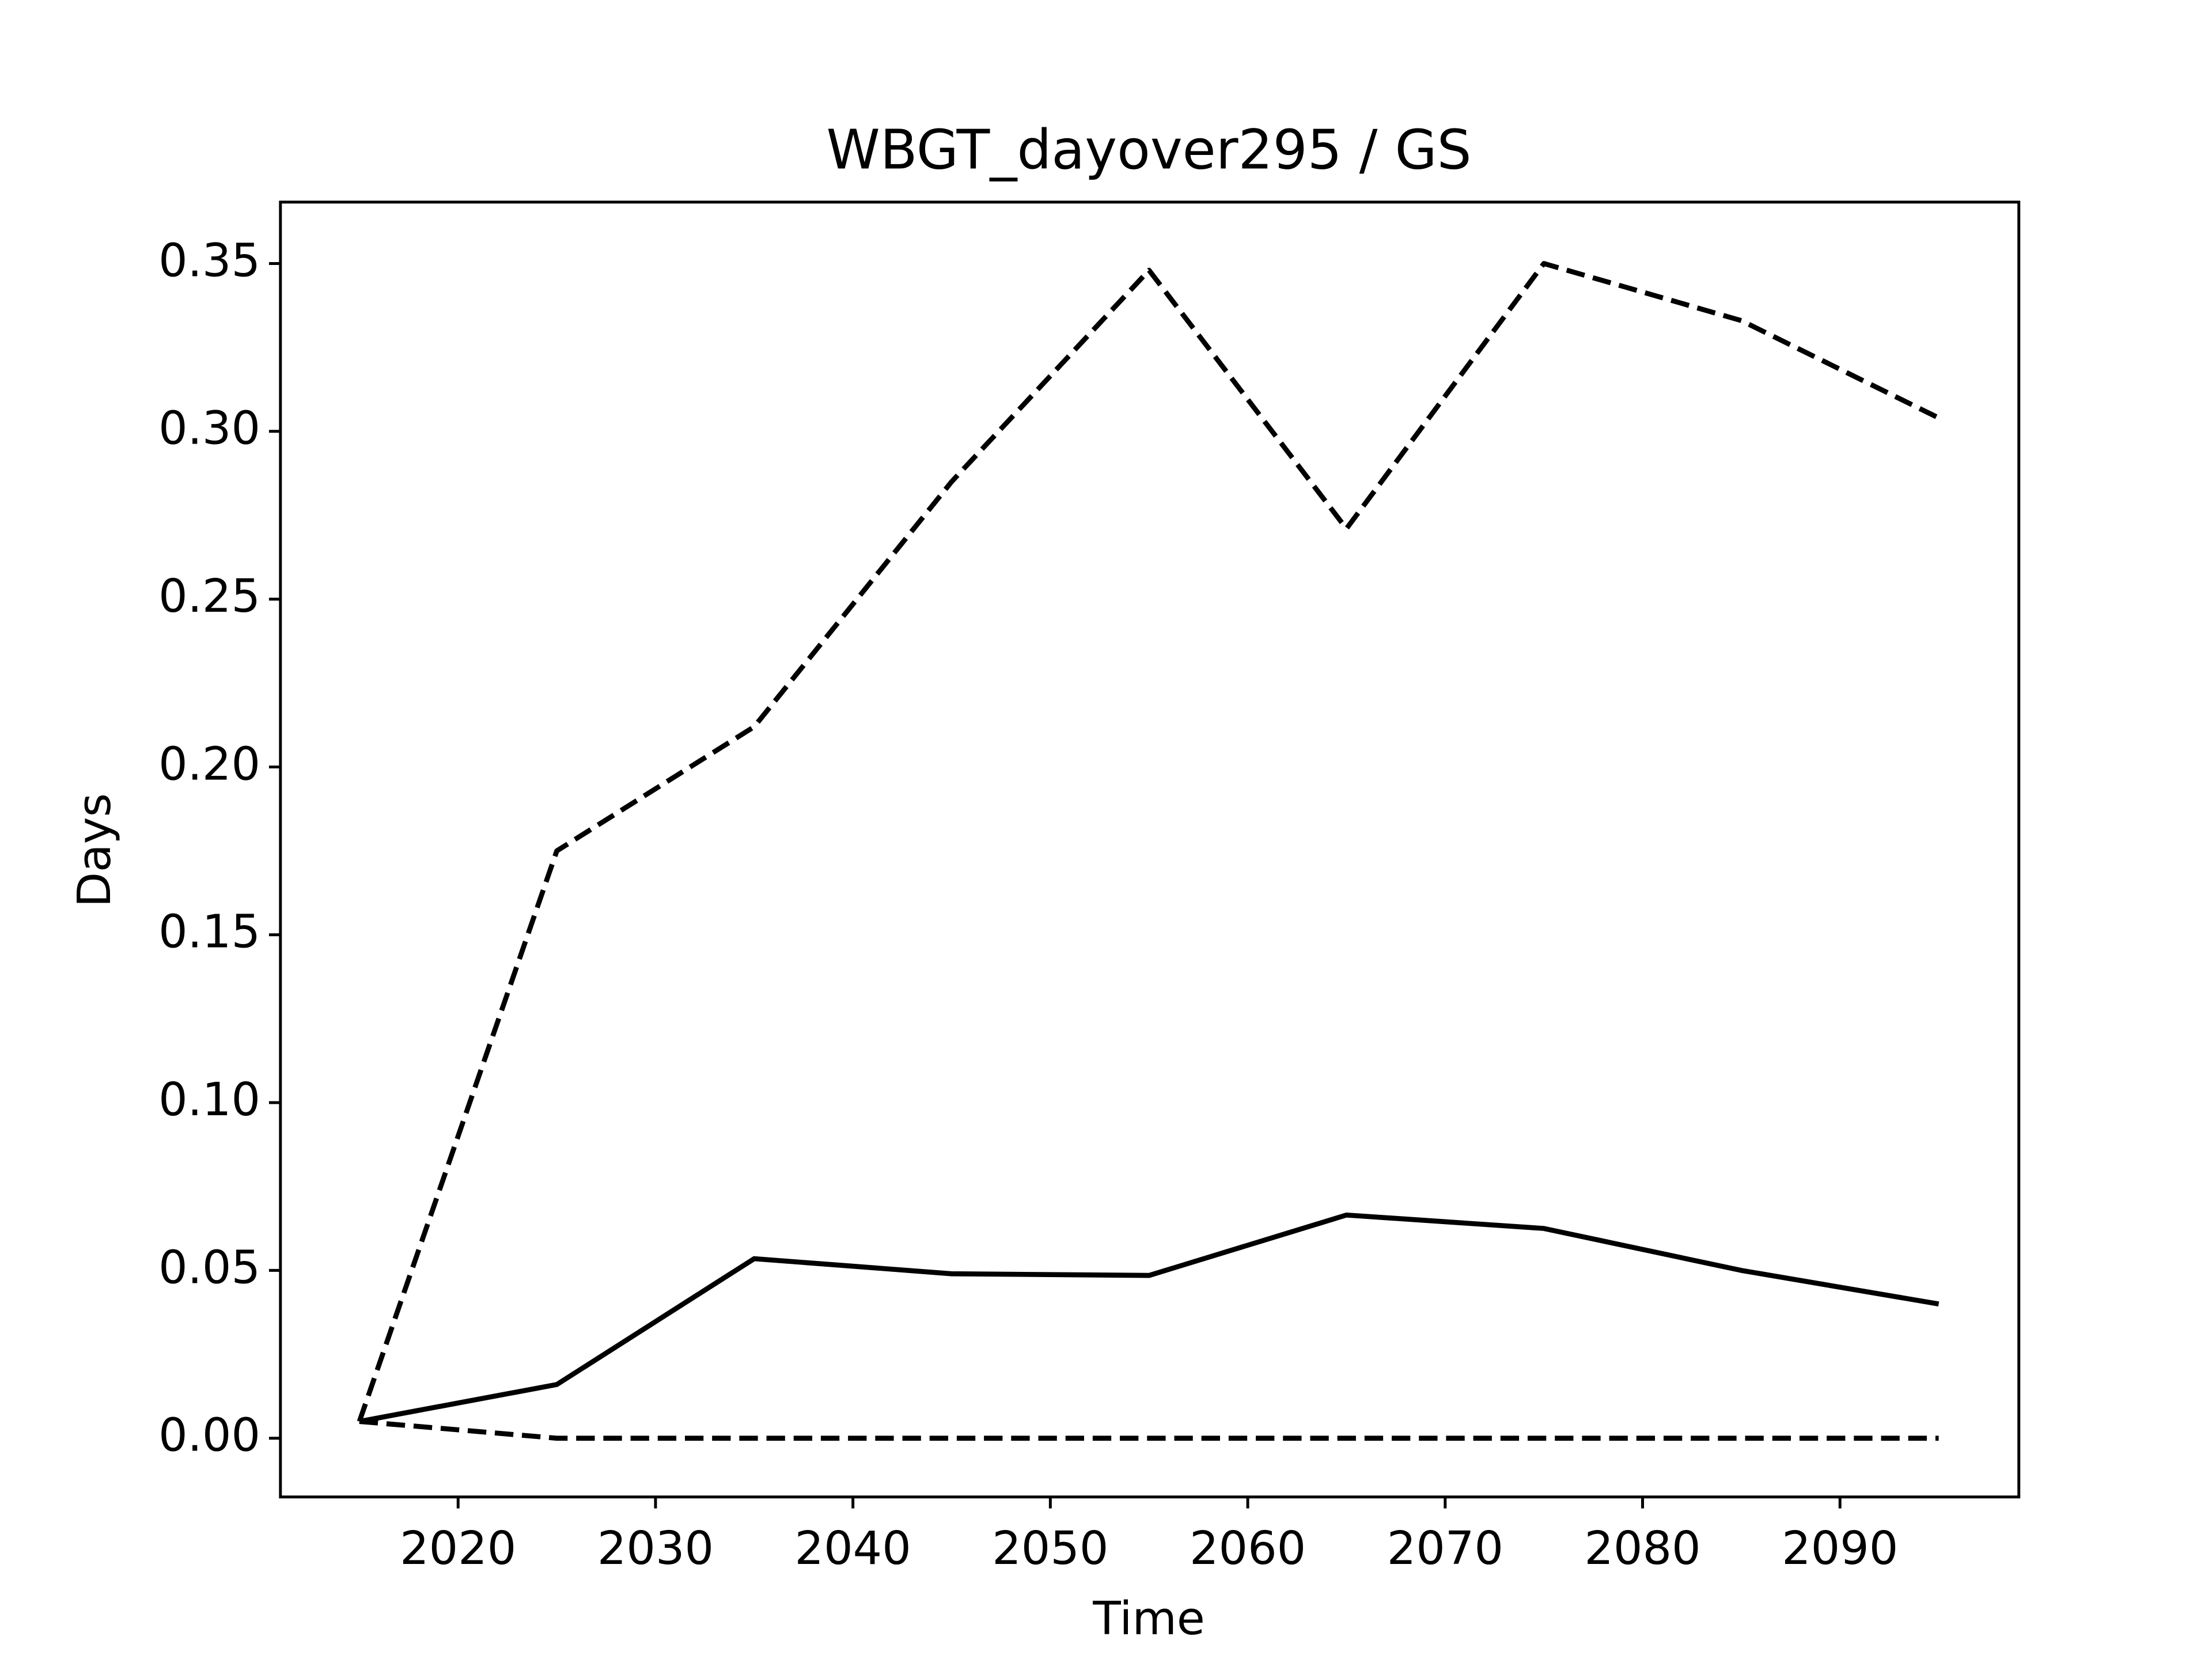  I want to click on x-tick-label: 2030, so click(655, 1548).